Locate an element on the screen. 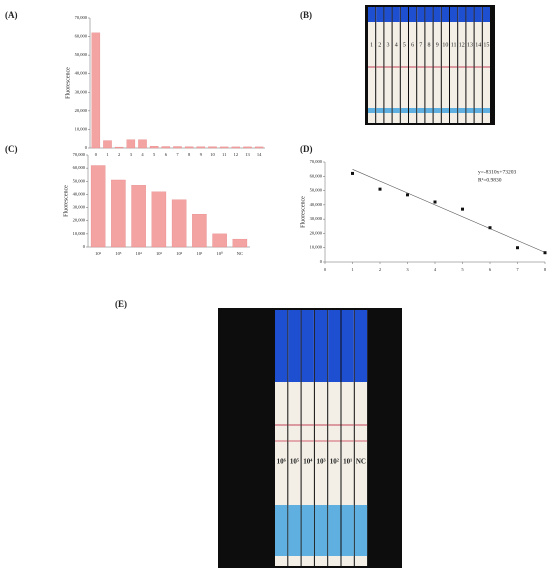 Image resolution: width=550 pixels, height=573 pixels. strip-label: 10 is located at coordinates (445, 45).